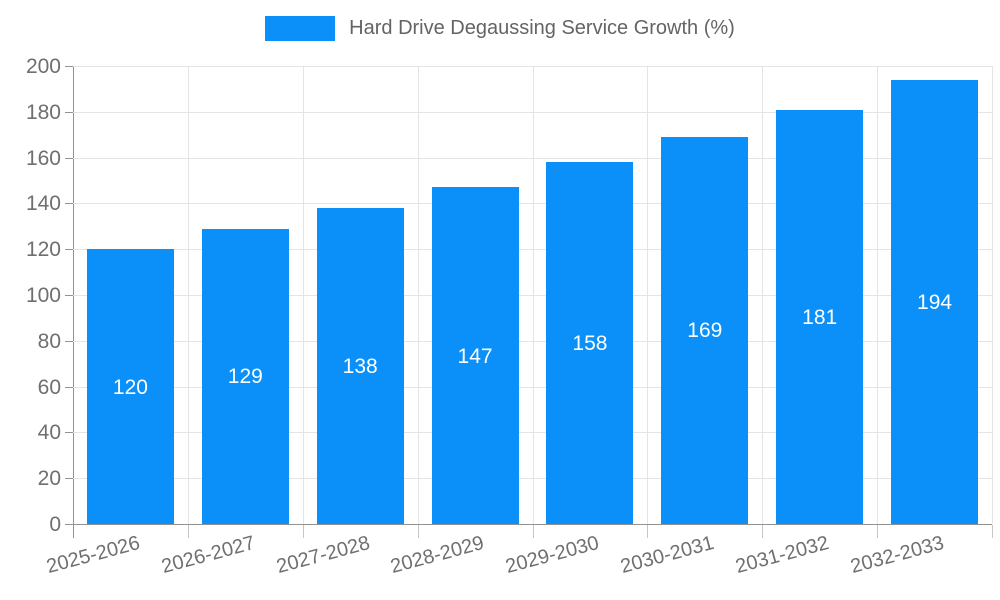 The width and height of the screenshot is (1000, 600). Describe the element at coordinates (43, 66) in the screenshot. I see `y-axis-tick-label: 200` at that location.